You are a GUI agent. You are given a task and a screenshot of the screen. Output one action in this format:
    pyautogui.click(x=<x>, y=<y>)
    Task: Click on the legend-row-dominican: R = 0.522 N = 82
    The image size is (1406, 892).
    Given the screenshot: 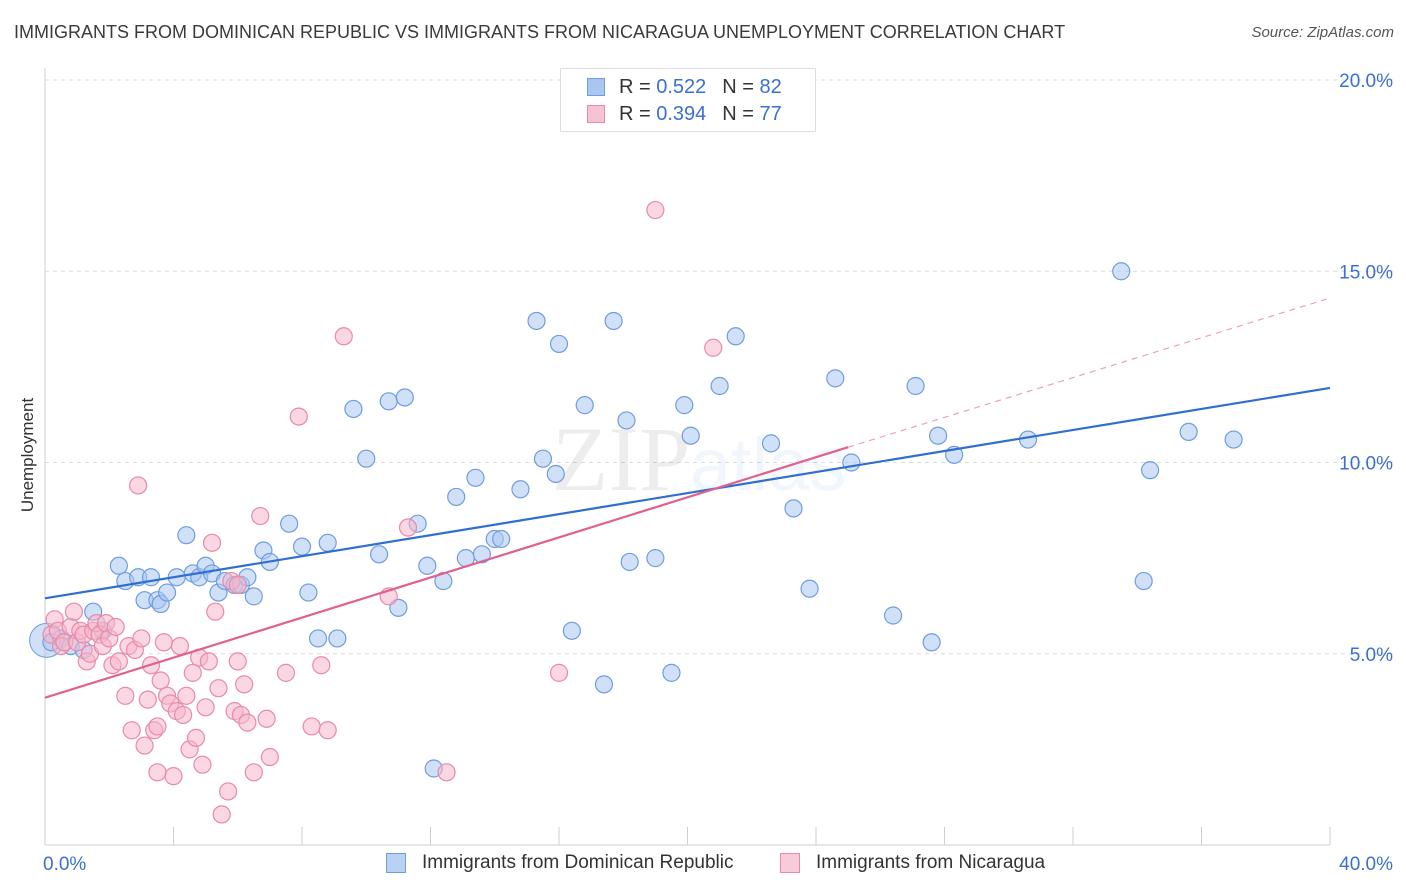 What is the action you would take?
    pyautogui.click(x=684, y=87)
    